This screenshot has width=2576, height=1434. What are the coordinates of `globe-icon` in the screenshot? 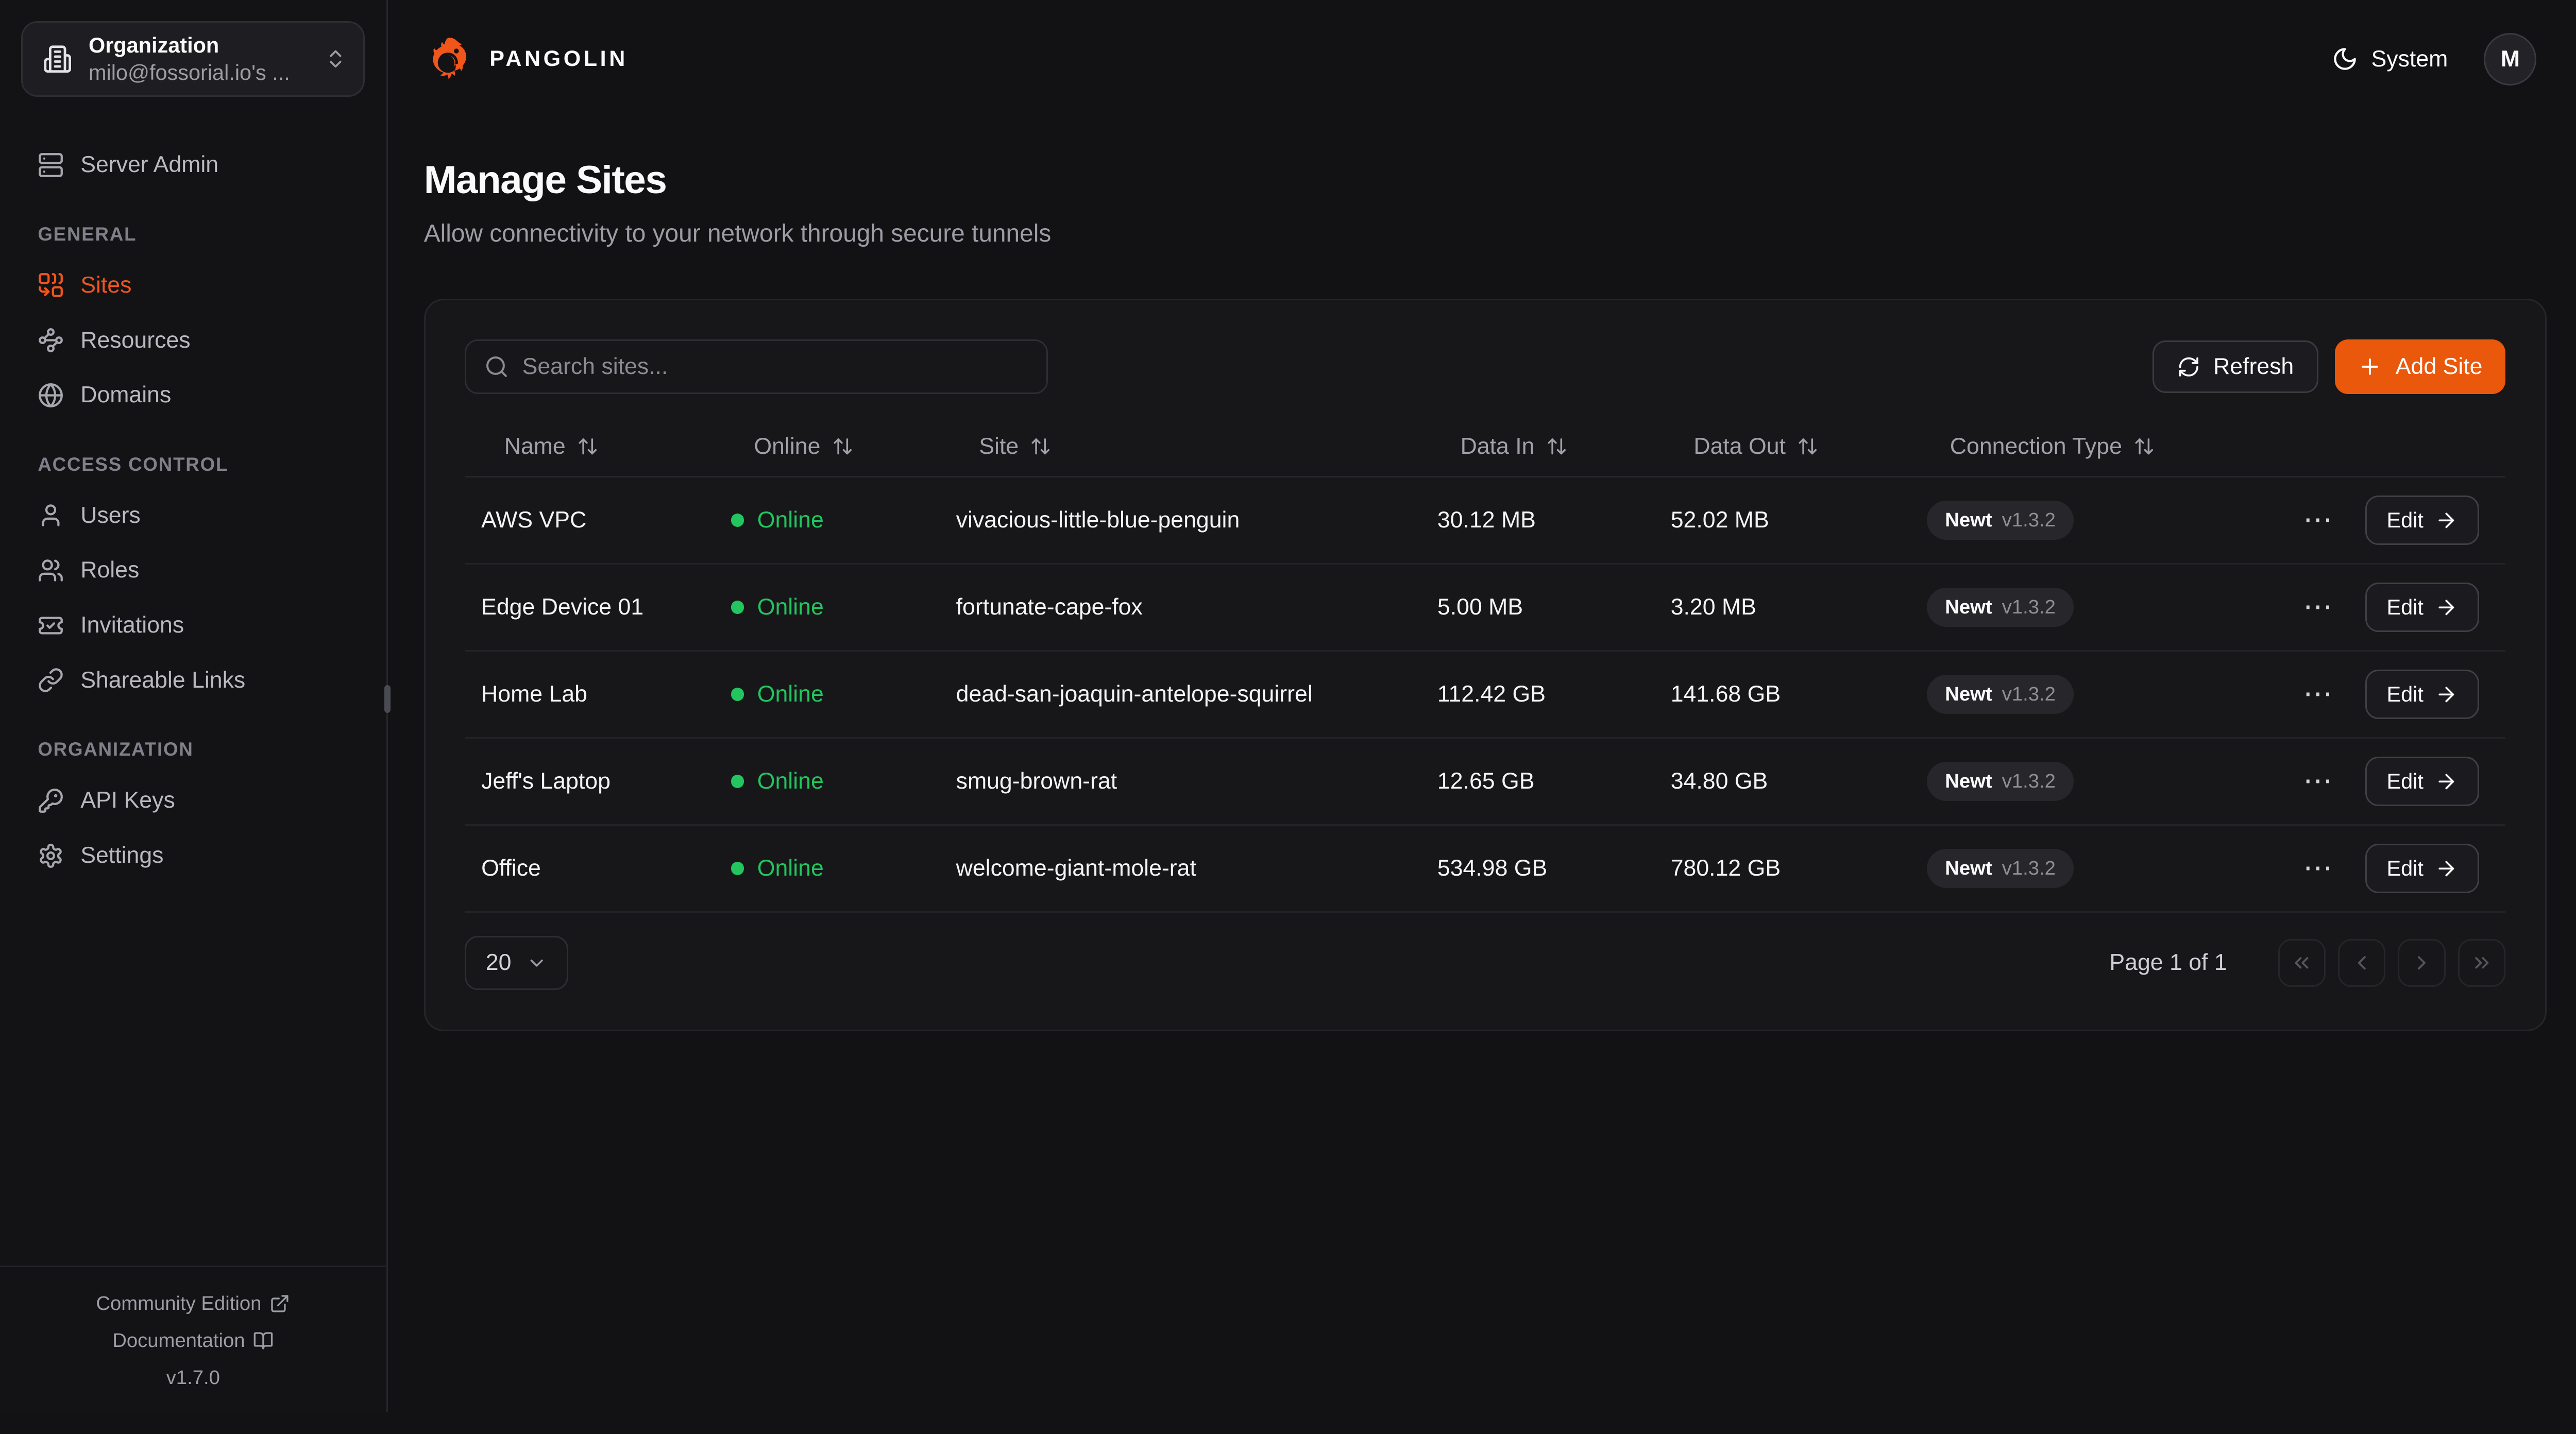 It's located at (51, 395).